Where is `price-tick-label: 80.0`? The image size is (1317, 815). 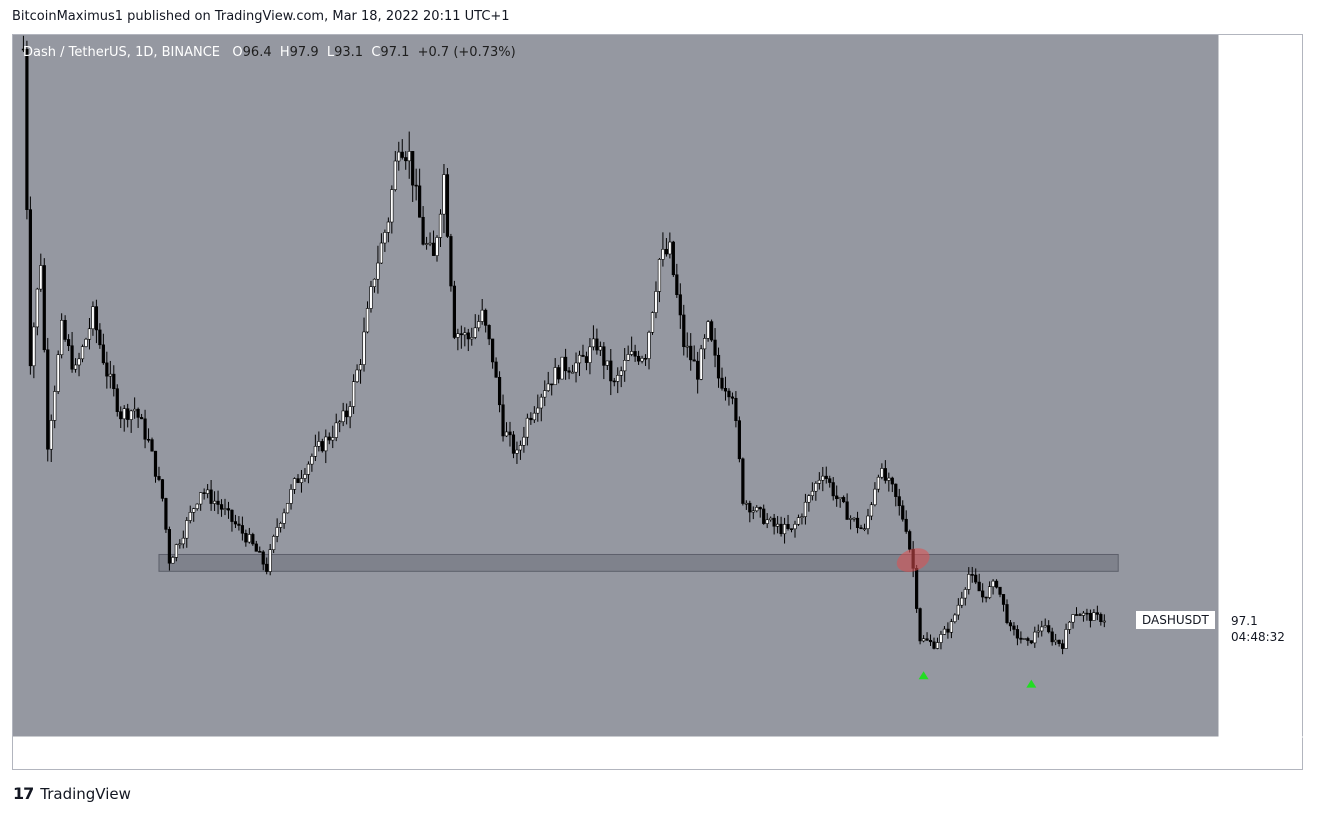
price-tick-label: 80.0 is located at coordinates (1244, 667).